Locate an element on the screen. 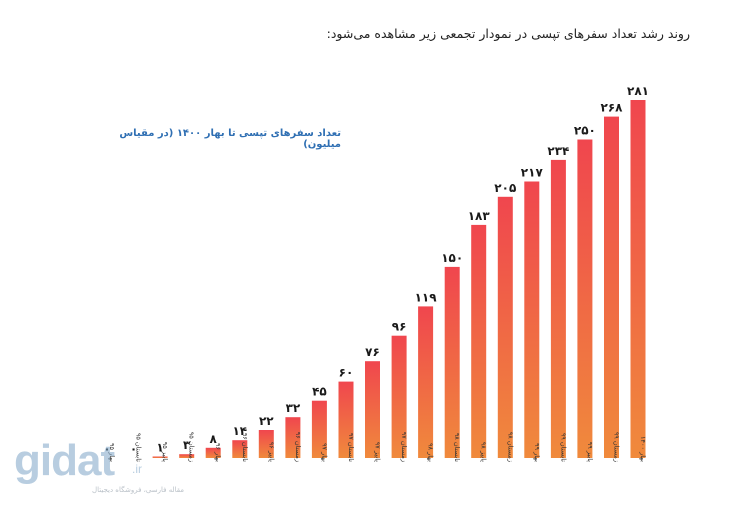 This screenshot has width=740, height=513. category-label-18: پاییز ۹۹ is located at coordinates (590, 452).